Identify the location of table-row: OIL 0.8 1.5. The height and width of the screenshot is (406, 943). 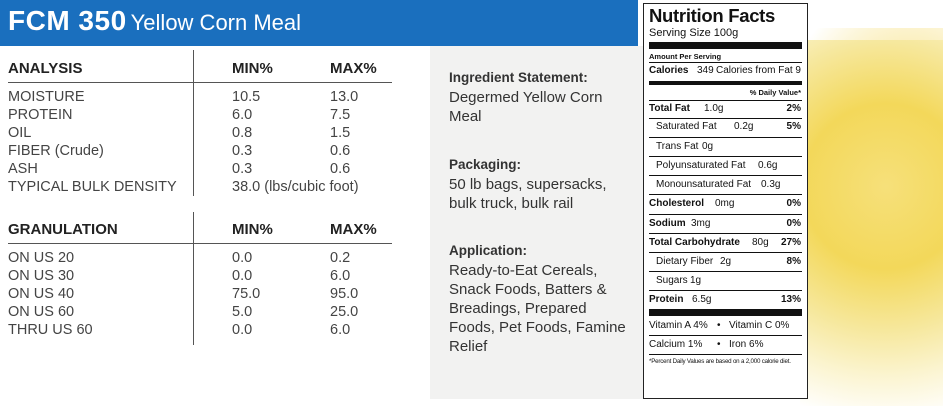
(200, 134).